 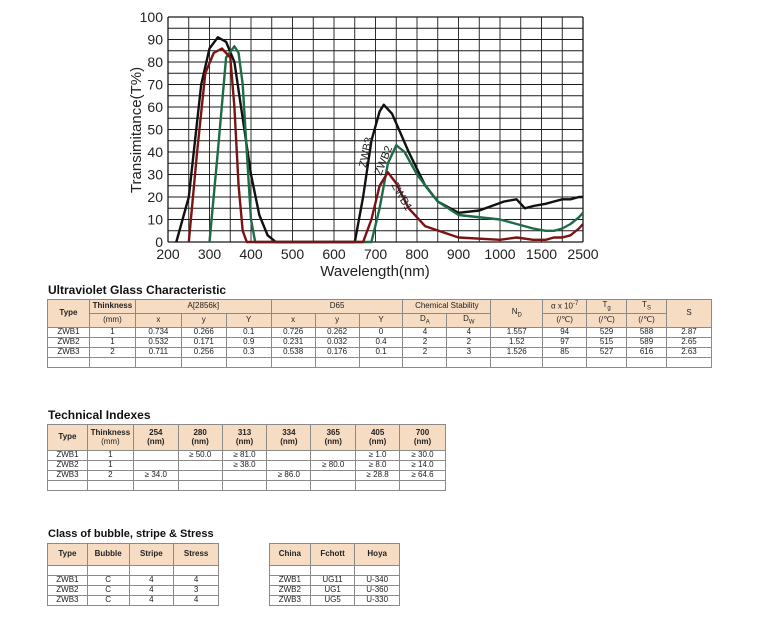 What do you see at coordinates (565, 342) in the screenshot?
I see `uv-cell: 97` at bounding box center [565, 342].